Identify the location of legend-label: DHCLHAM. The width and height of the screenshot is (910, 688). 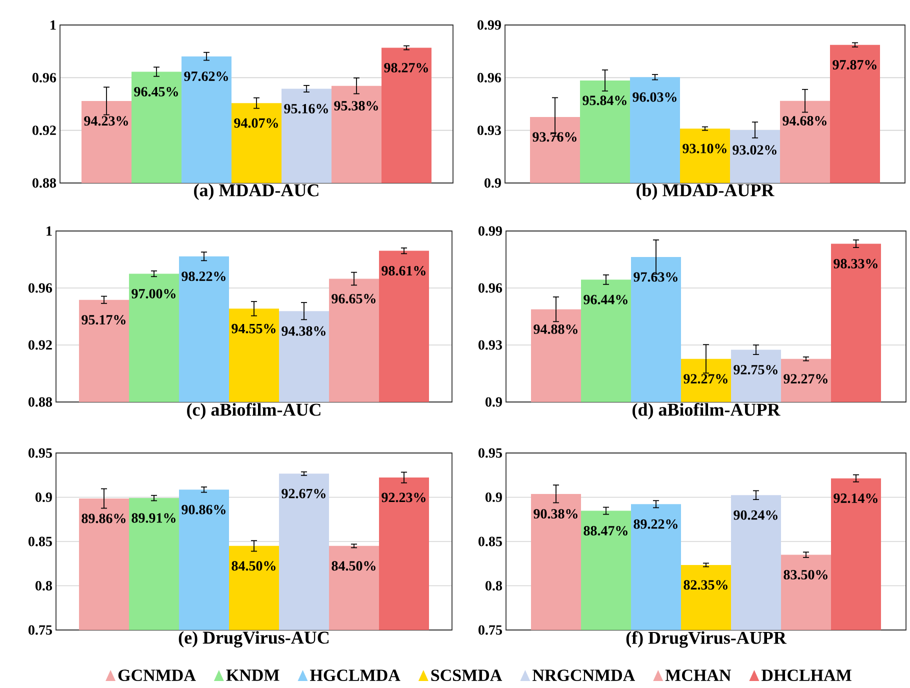
(807, 676).